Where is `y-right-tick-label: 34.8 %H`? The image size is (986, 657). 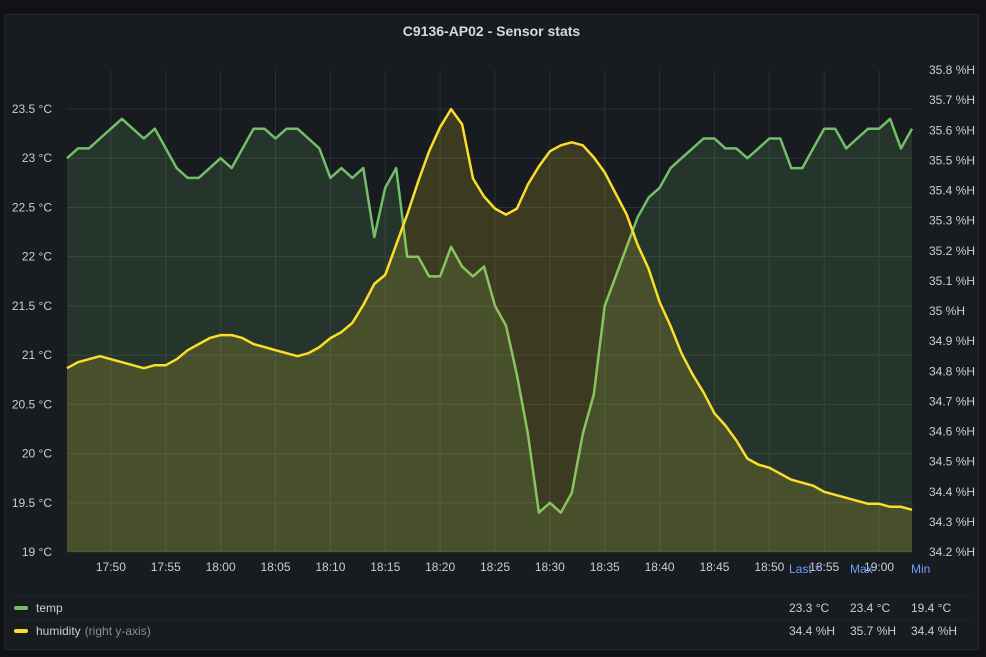
y-right-tick-label: 34.8 %H is located at coordinates (952, 371).